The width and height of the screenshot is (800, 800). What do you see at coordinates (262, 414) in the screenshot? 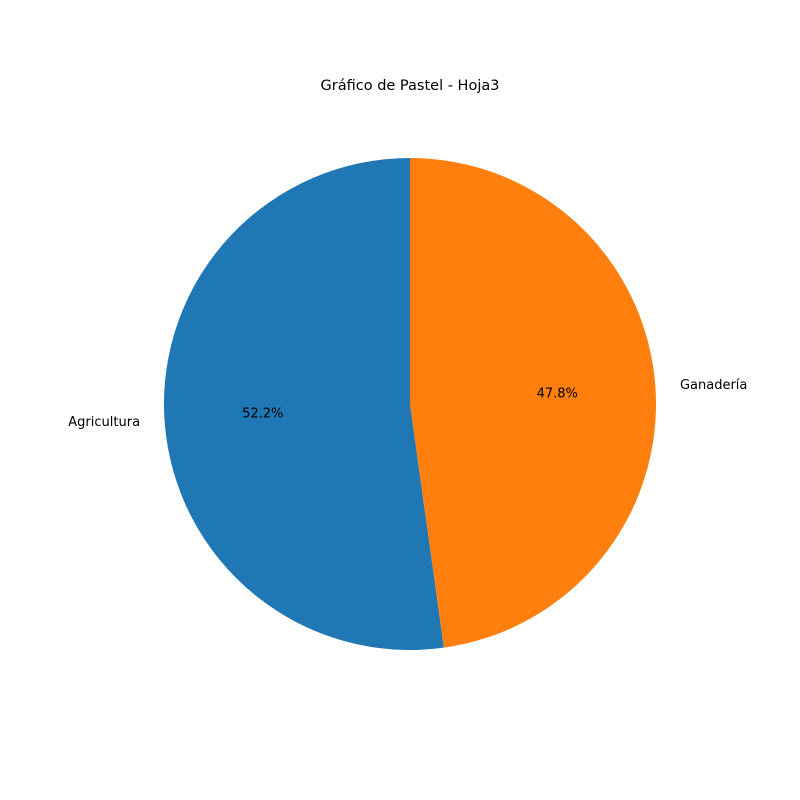
I see `percent-label-agricultura: 52.2%` at bounding box center [262, 414].